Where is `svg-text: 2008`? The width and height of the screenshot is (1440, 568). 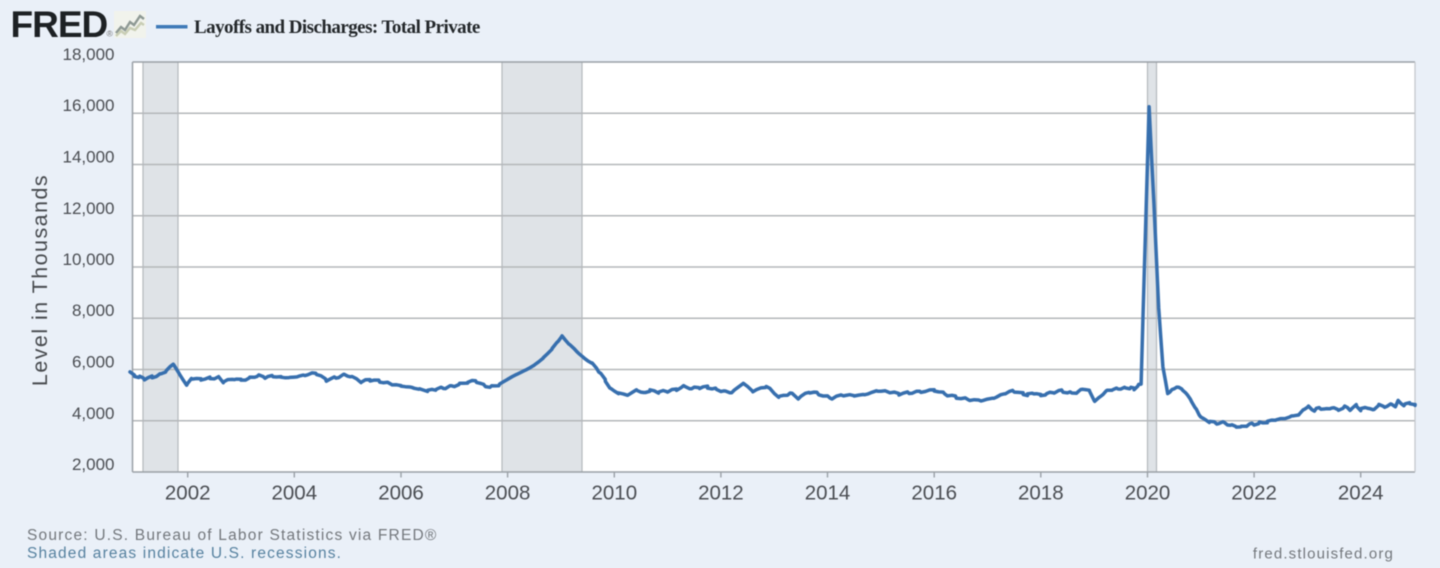 svg-text: 2008 is located at coordinates (508, 493).